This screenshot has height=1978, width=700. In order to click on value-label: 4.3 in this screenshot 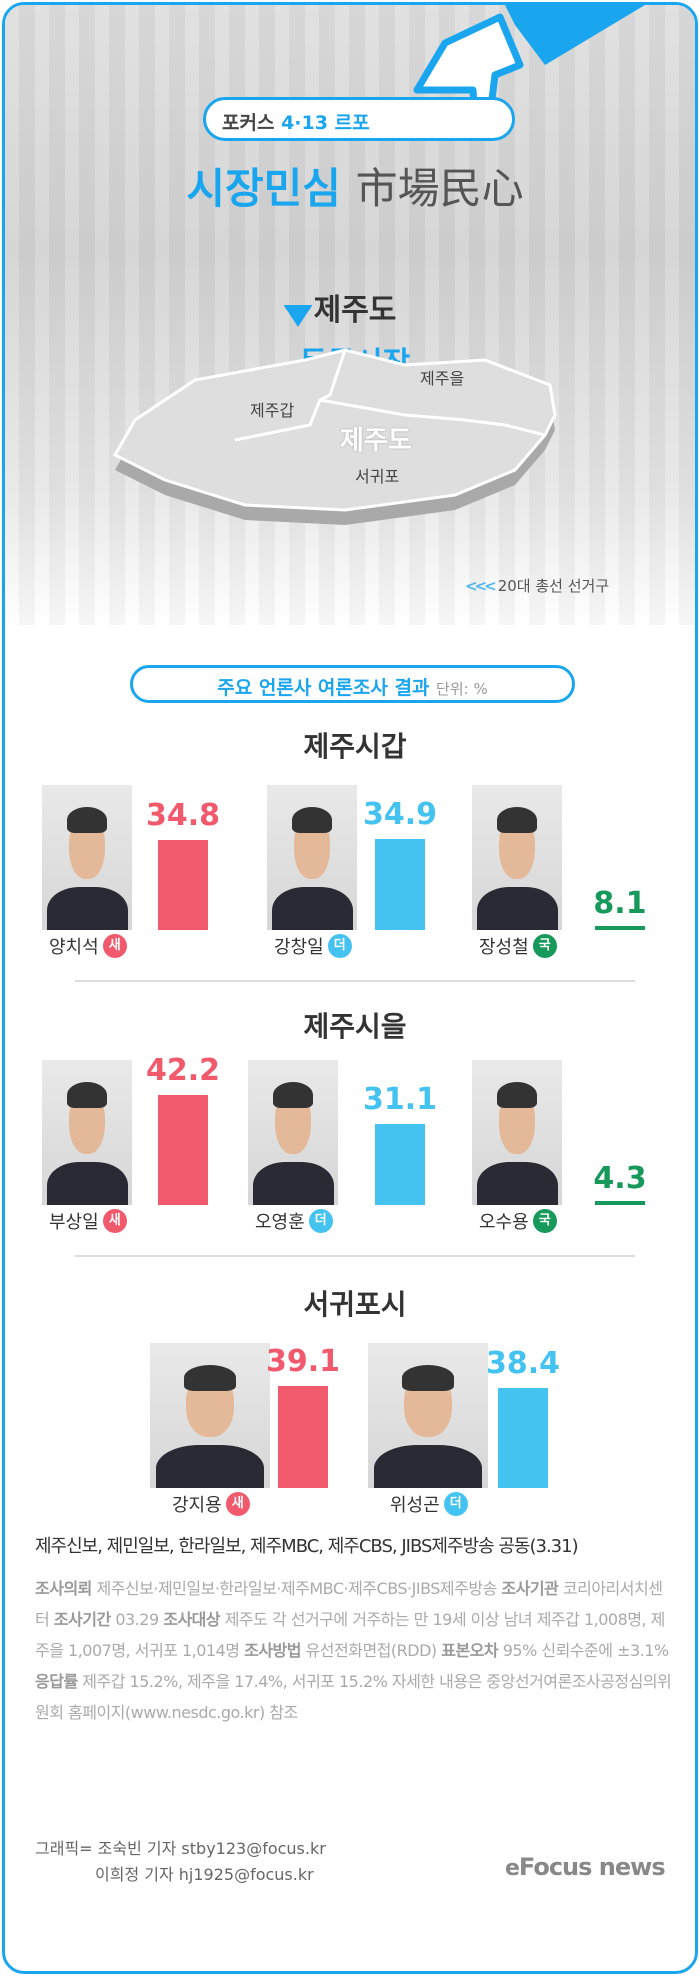, I will do `click(620, 1178)`.